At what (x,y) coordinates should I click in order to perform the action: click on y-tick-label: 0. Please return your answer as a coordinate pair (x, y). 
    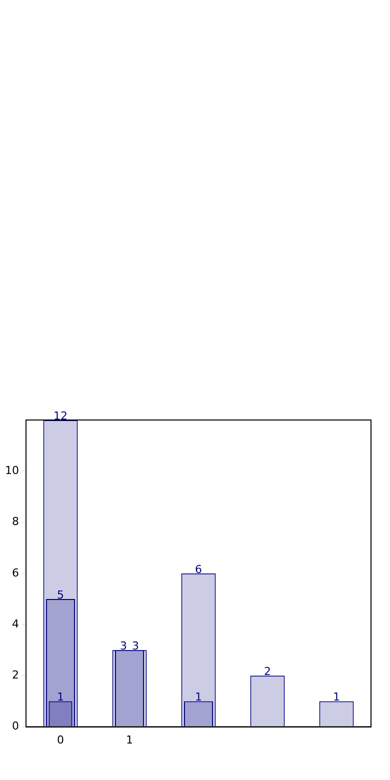
    Looking at the image, I should click on (15, 726).